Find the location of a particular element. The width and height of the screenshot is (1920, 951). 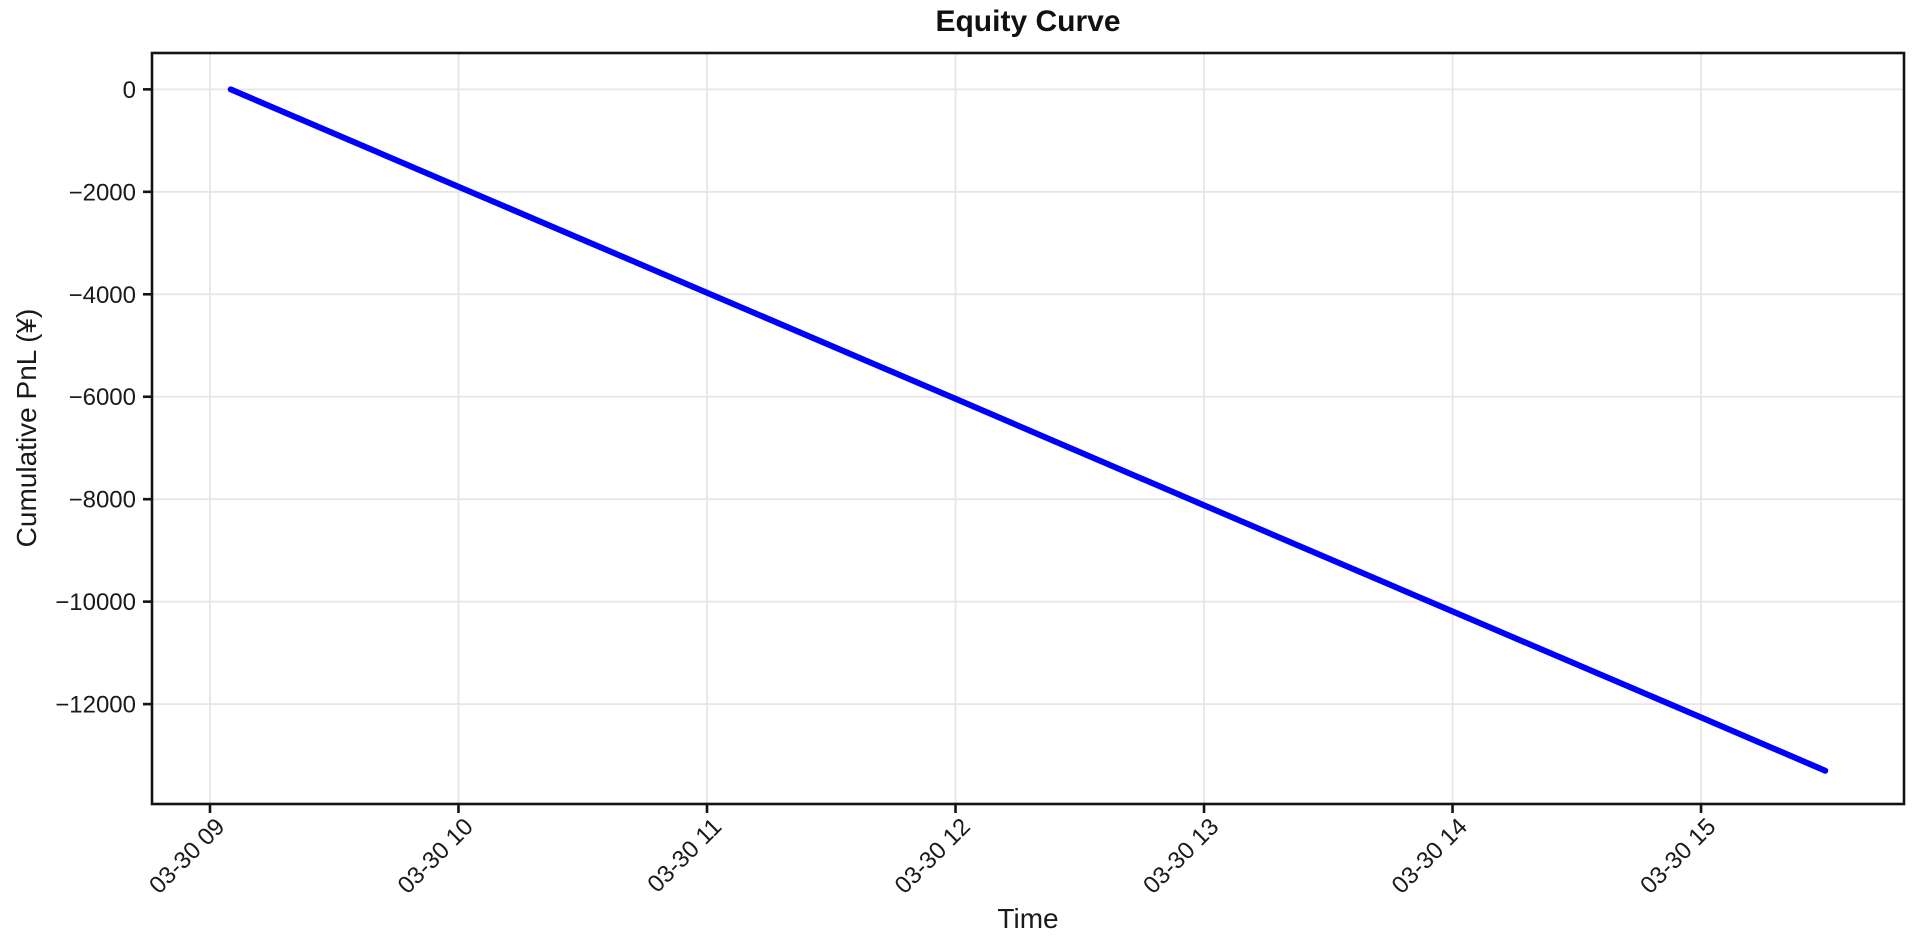

y-tick-label: −2000 is located at coordinates (102, 192).